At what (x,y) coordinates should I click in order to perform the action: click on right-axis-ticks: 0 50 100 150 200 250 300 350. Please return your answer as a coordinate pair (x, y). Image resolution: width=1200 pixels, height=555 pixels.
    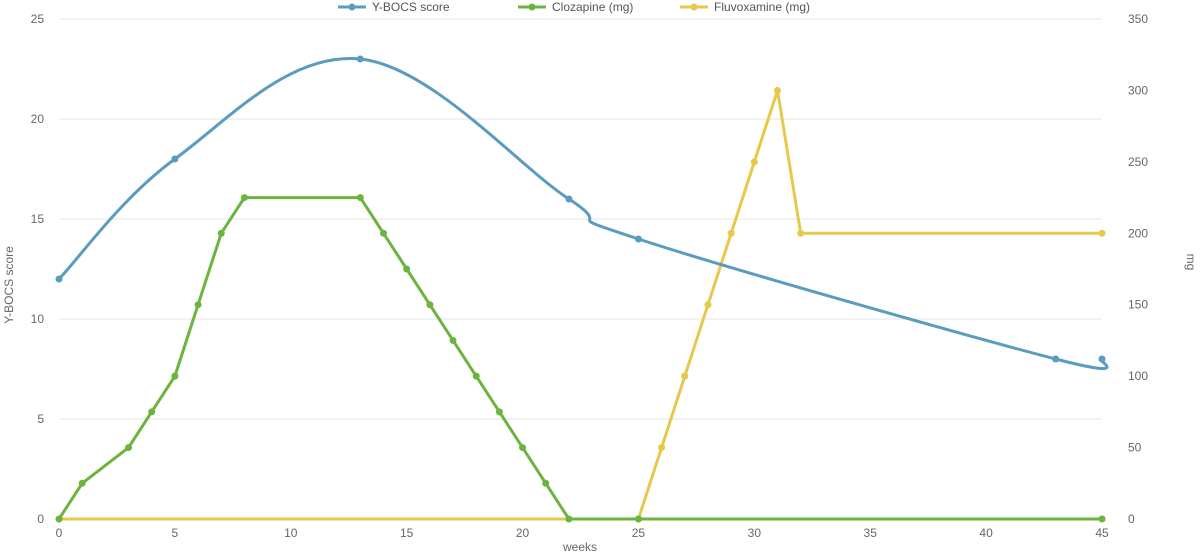
    Looking at the image, I should click on (1138, 269).